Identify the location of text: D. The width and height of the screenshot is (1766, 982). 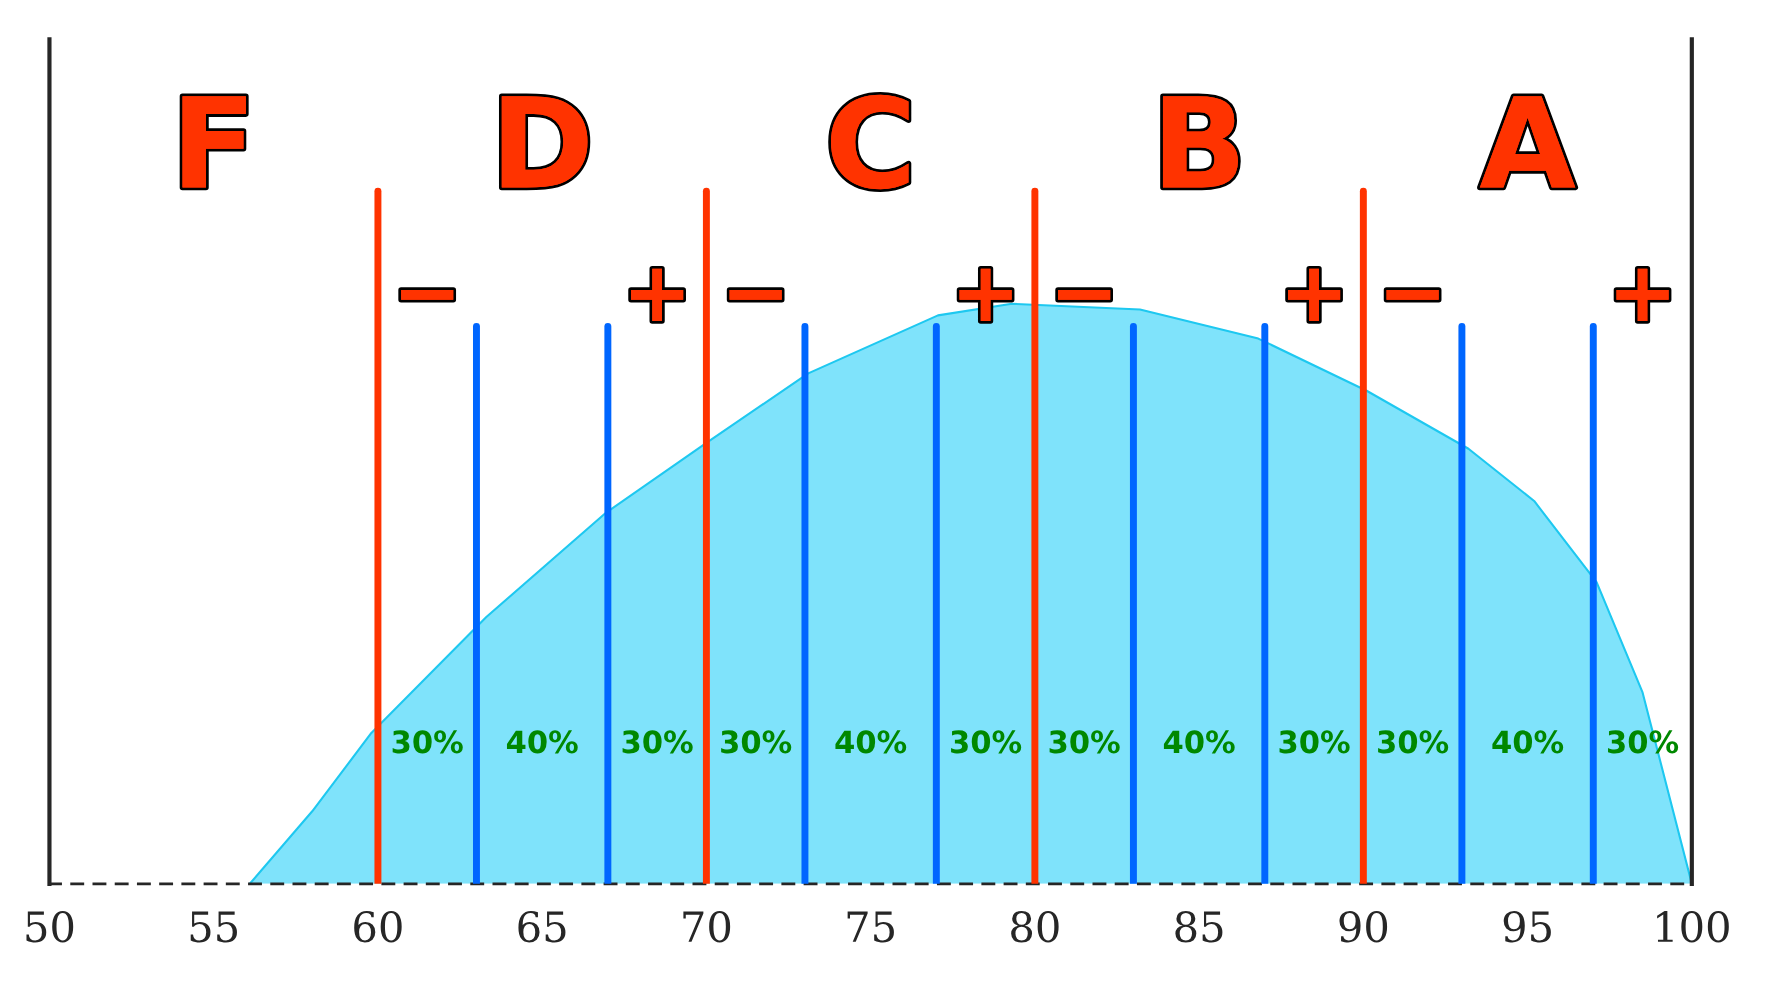
(544, 142).